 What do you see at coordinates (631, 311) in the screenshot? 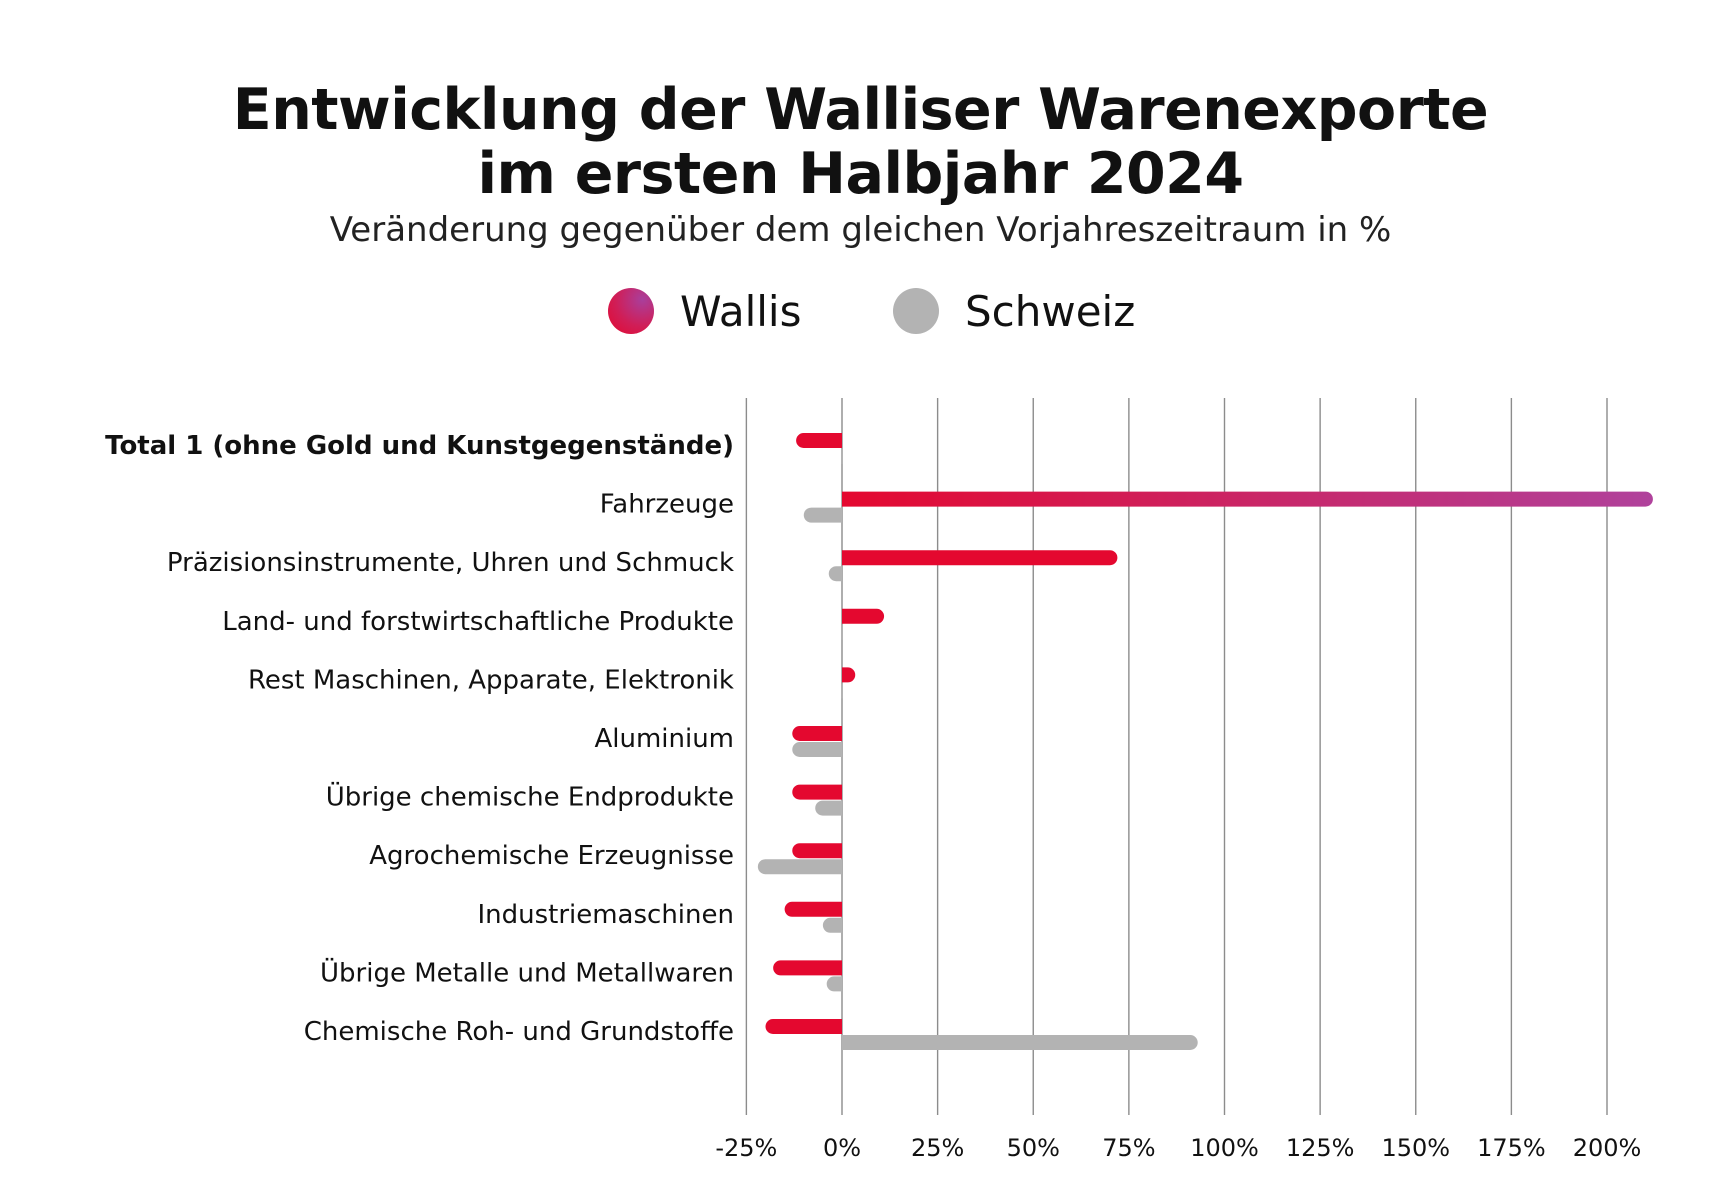
I see `legend-swatch-wallis` at bounding box center [631, 311].